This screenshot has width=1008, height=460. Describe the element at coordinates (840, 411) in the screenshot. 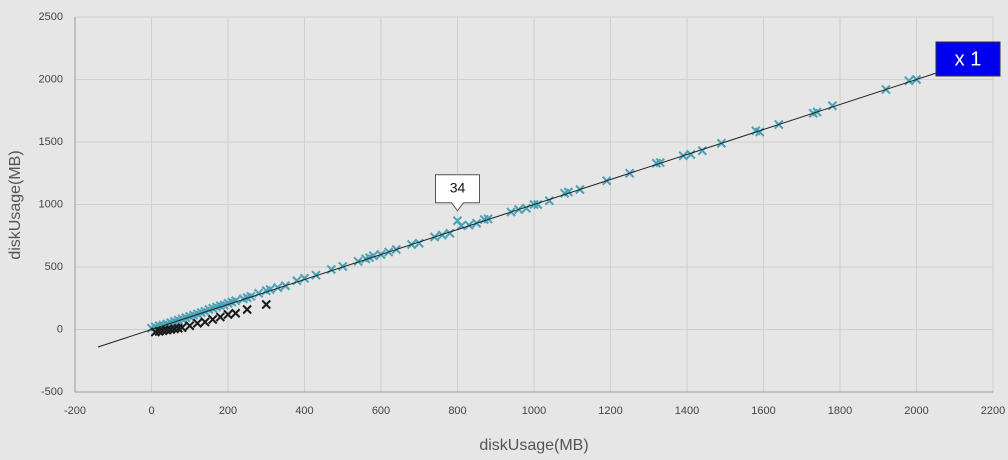

I see `x-tick-label: 1800` at that location.